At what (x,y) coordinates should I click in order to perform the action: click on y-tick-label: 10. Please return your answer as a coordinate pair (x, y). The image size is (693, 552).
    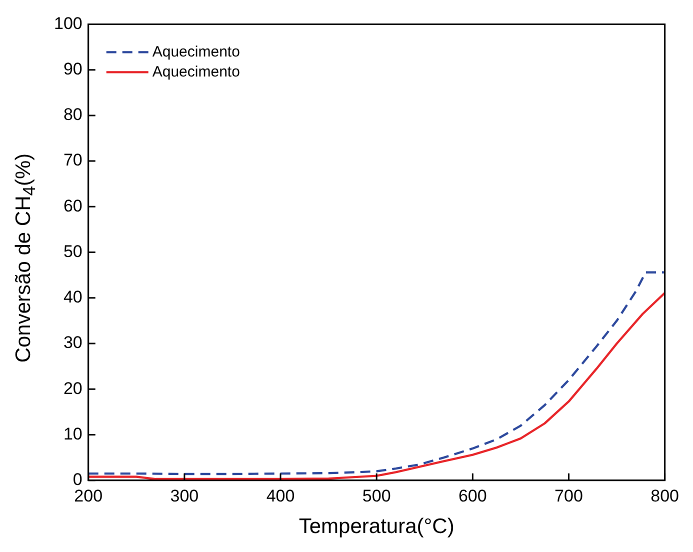
    Looking at the image, I should click on (72, 434).